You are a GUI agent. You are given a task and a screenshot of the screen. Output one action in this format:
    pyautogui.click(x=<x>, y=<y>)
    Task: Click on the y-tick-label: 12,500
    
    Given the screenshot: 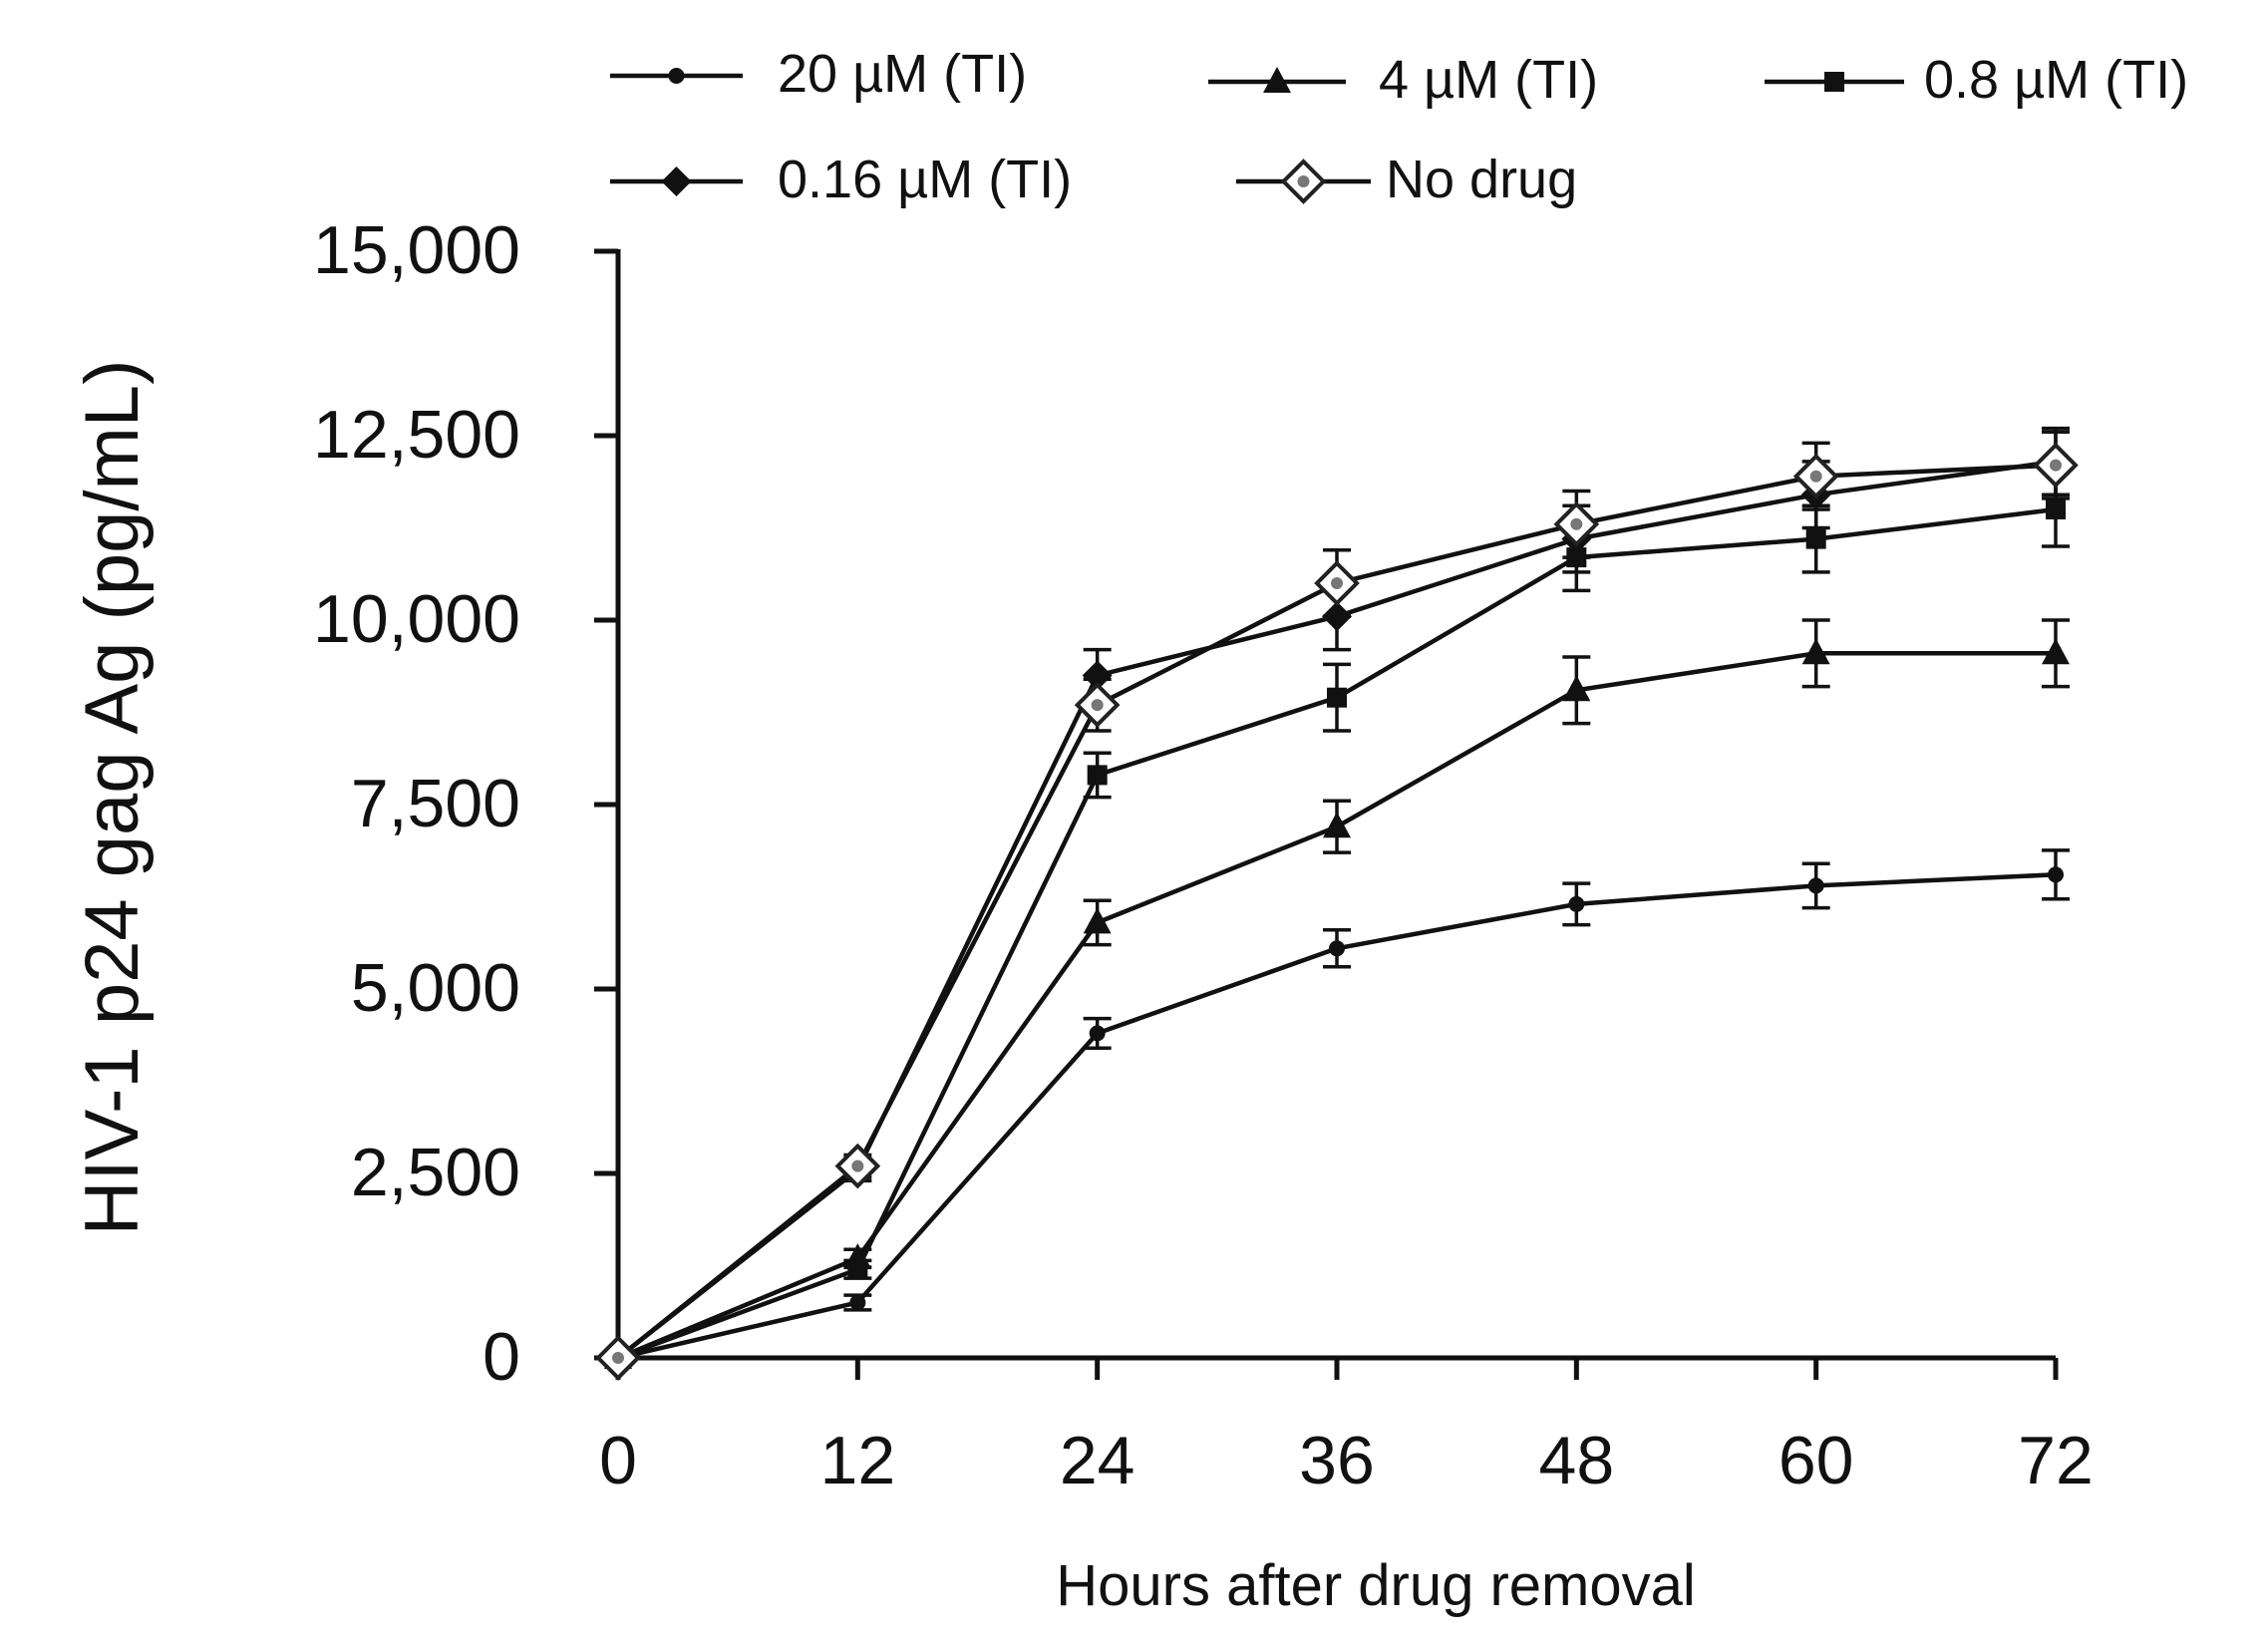 What is the action you would take?
    pyautogui.click(x=416, y=435)
    